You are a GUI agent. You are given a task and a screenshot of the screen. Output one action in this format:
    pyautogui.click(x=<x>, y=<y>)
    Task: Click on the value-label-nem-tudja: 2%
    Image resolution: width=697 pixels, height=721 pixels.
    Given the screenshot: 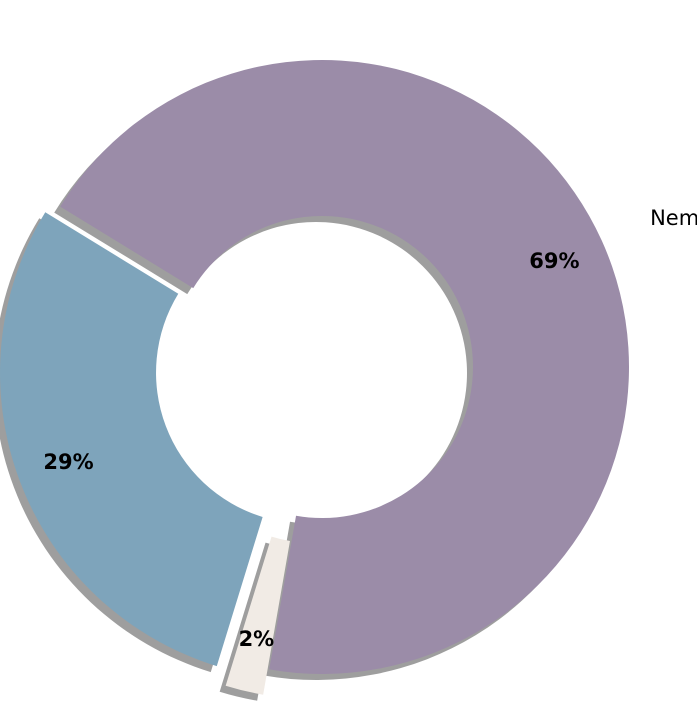 What is the action you would take?
    pyautogui.click(x=257, y=639)
    